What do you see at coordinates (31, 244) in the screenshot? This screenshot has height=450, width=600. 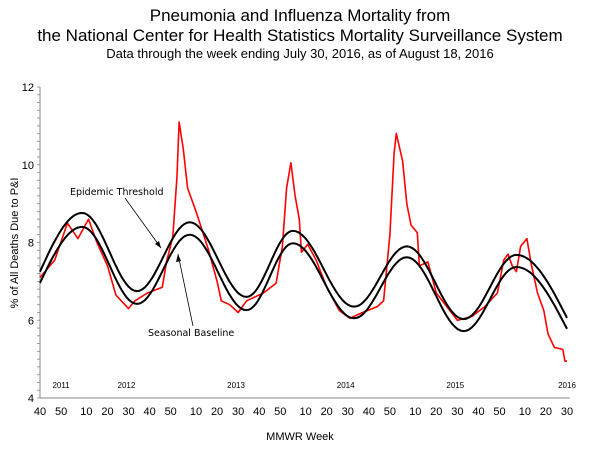 I see `y-tick-label: 8` at bounding box center [31, 244].